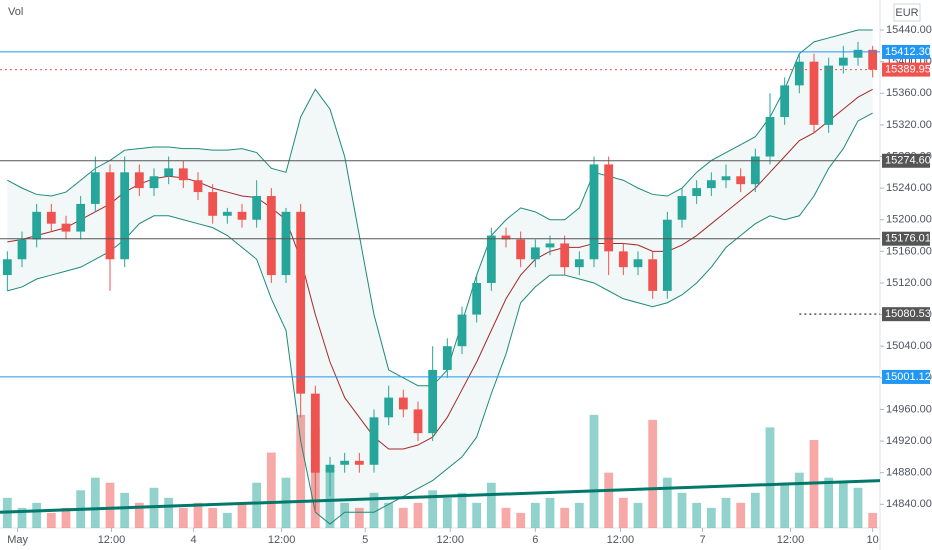 Image resolution: width=932 pixels, height=550 pixels. I want to click on x-tick-label: May, so click(17, 540).